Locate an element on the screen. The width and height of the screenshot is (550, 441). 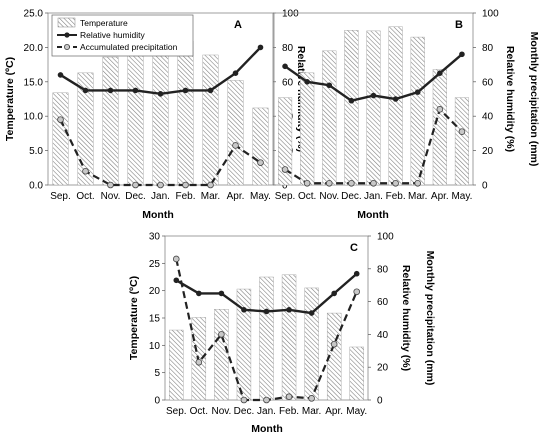
legend-marker-humidity is located at coordinates (67, 35).